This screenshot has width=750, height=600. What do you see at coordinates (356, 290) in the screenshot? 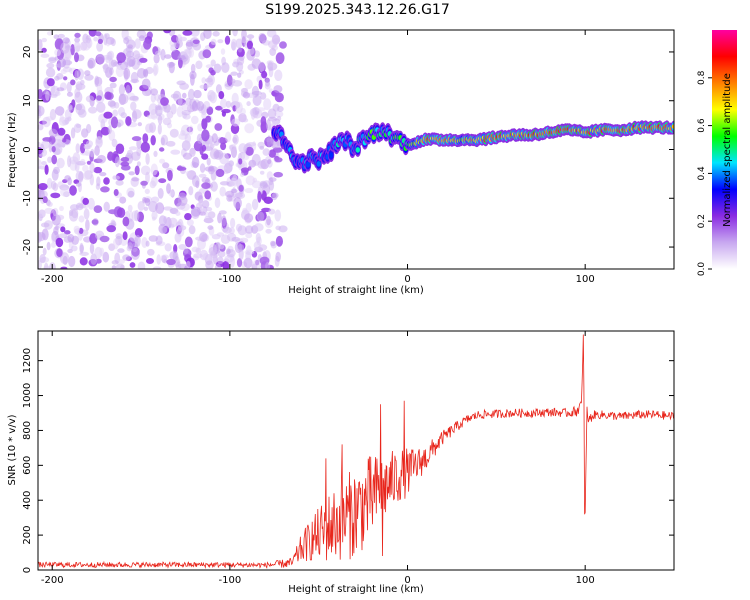
I see `spectrogram-x-axis-label: Height of straight line (km)` at bounding box center [356, 290].